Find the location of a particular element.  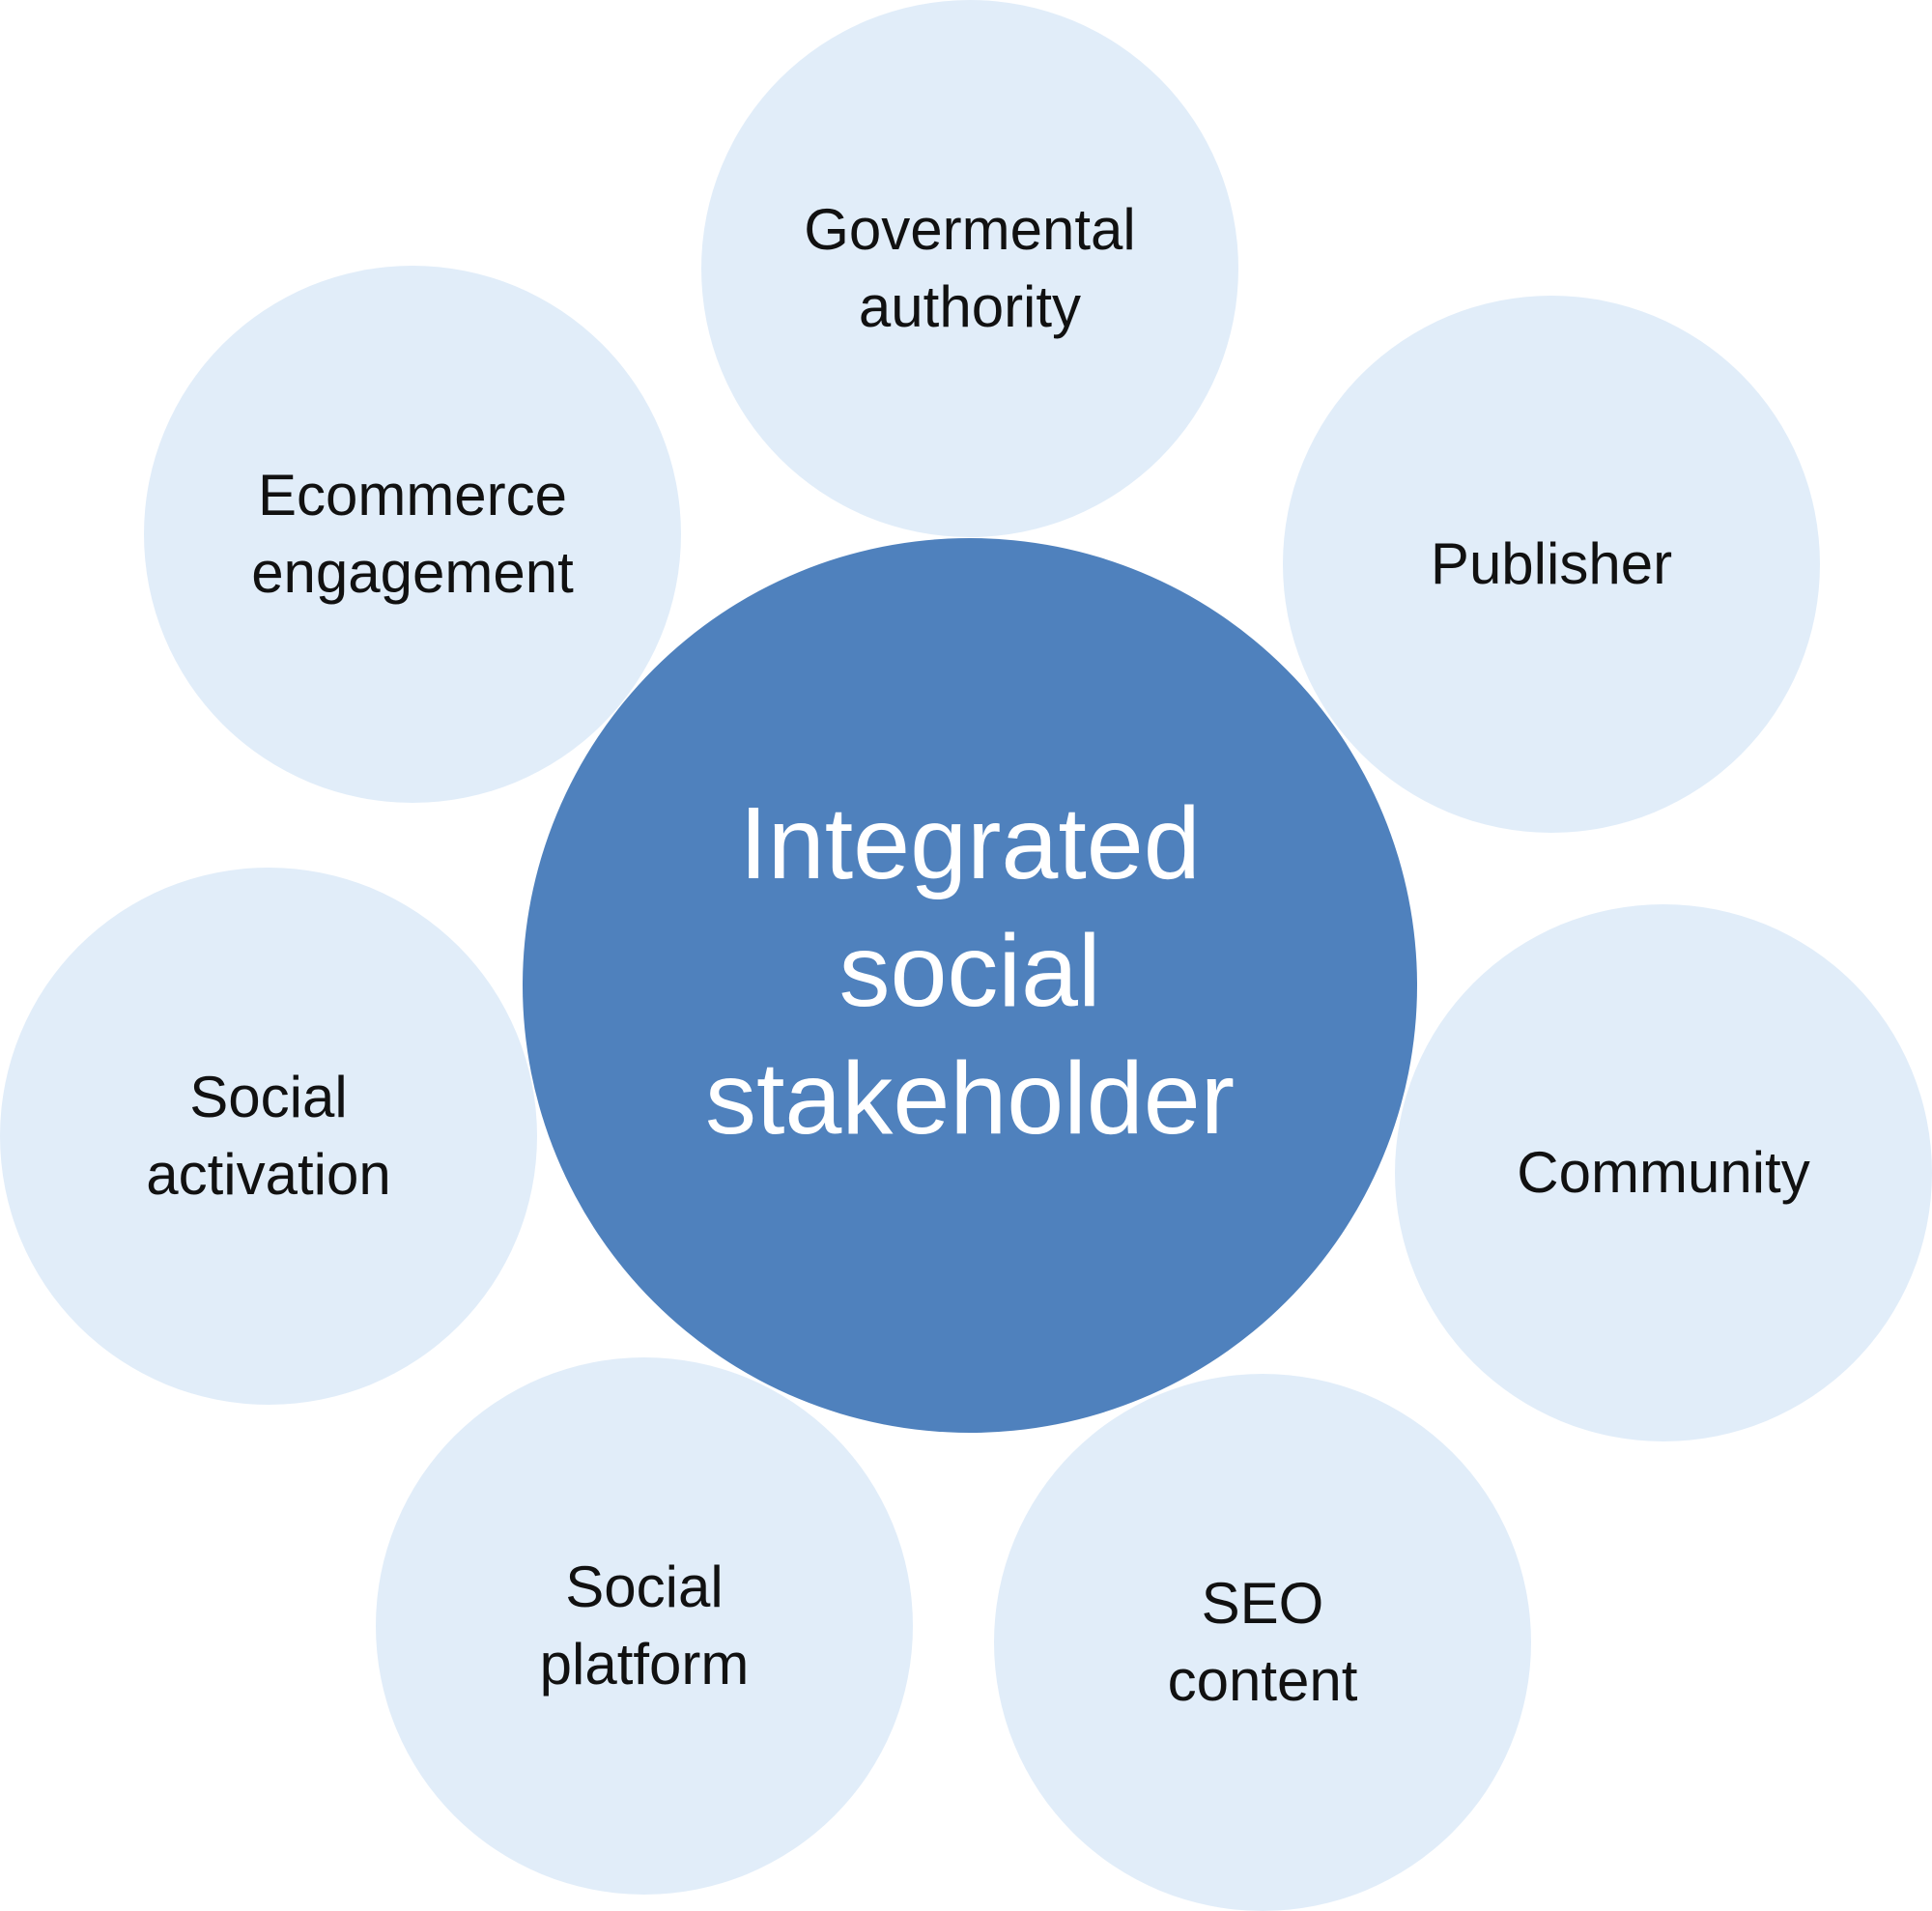

node-label-line: Ecommerce is located at coordinates (412, 495).